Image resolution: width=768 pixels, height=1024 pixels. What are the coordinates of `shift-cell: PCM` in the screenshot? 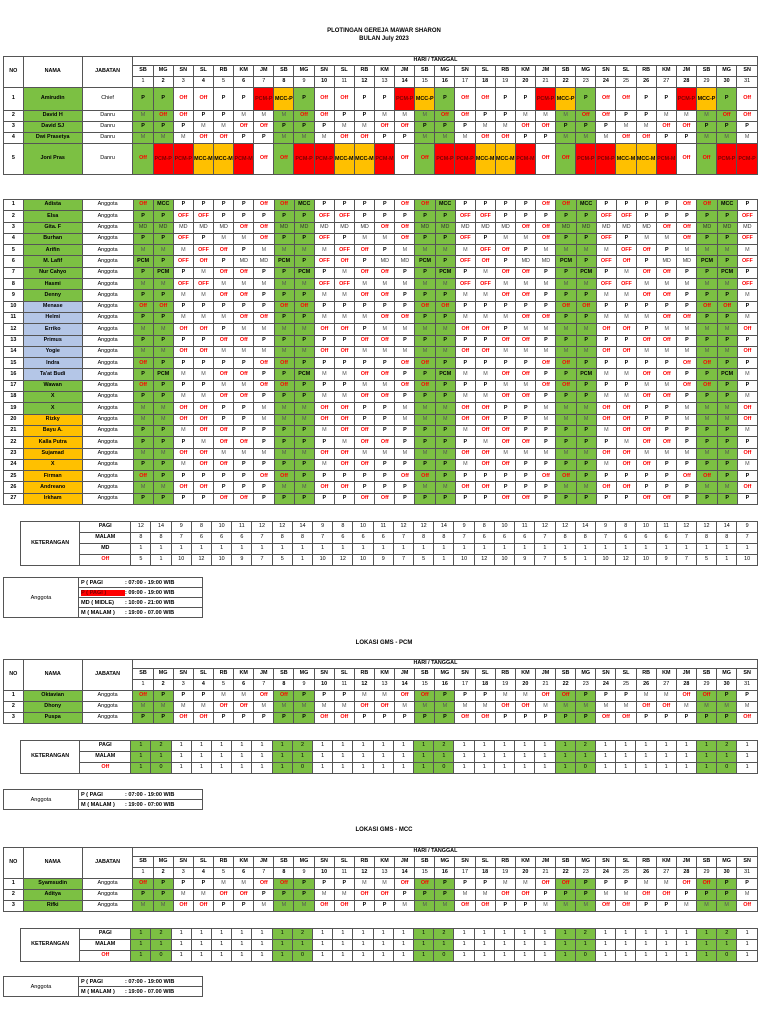 It's located at (727, 374).